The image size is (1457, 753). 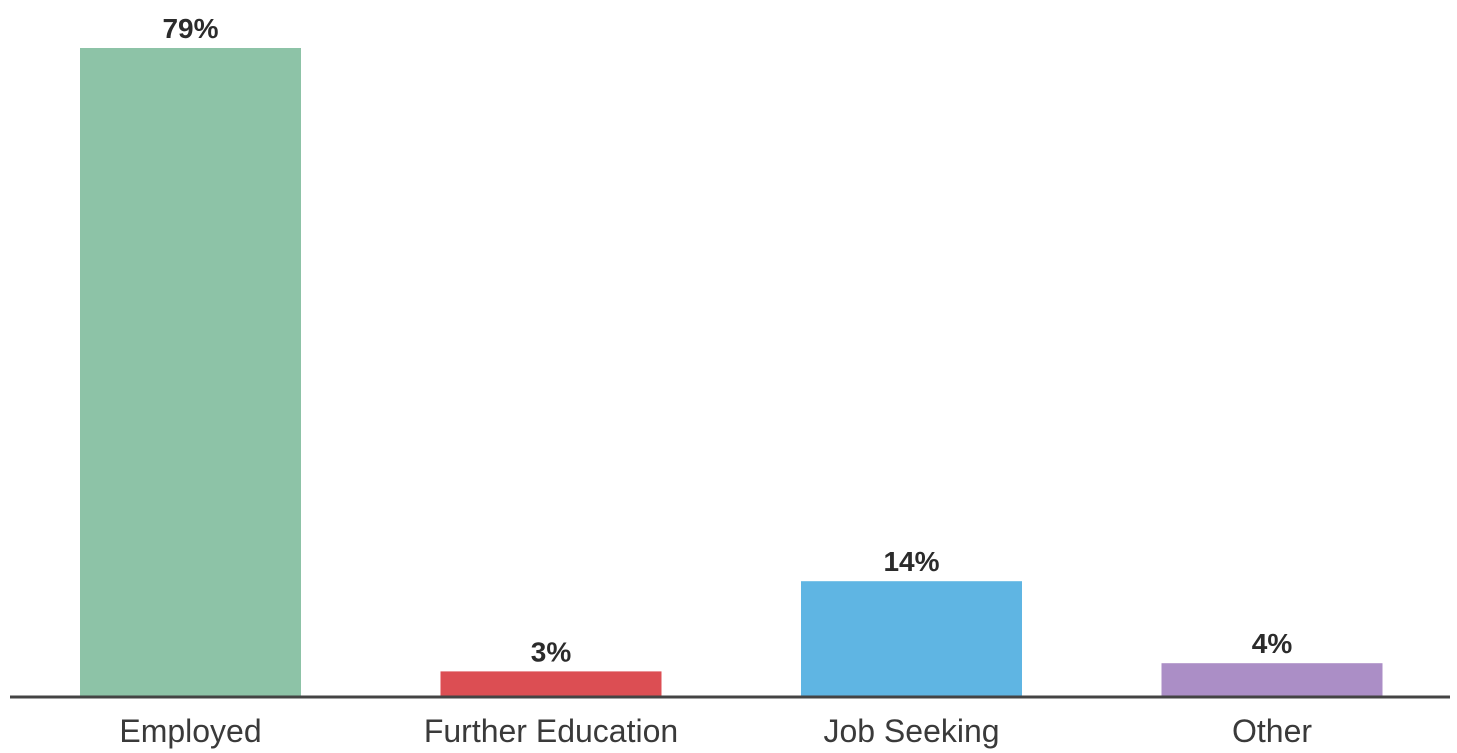 What do you see at coordinates (551, 731) in the screenshot?
I see `category-label-further-education: Further Education` at bounding box center [551, 731].